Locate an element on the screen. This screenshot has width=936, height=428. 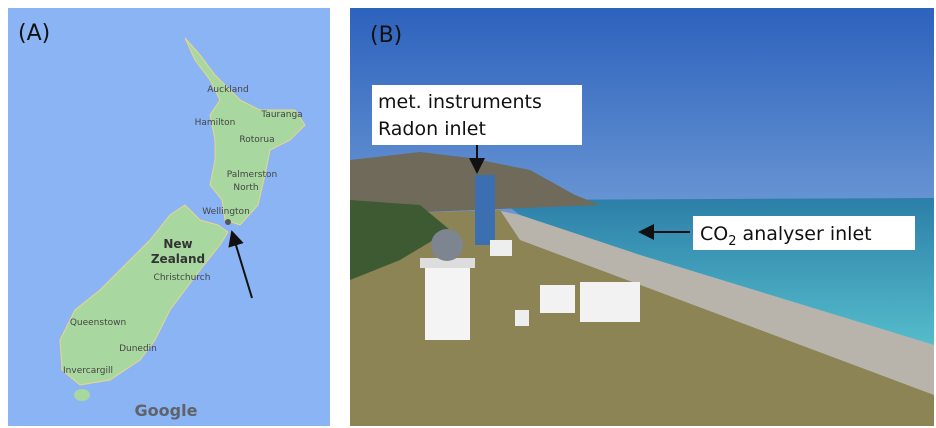
annotation-subscript: 2 is located at coordinates (732, 241).